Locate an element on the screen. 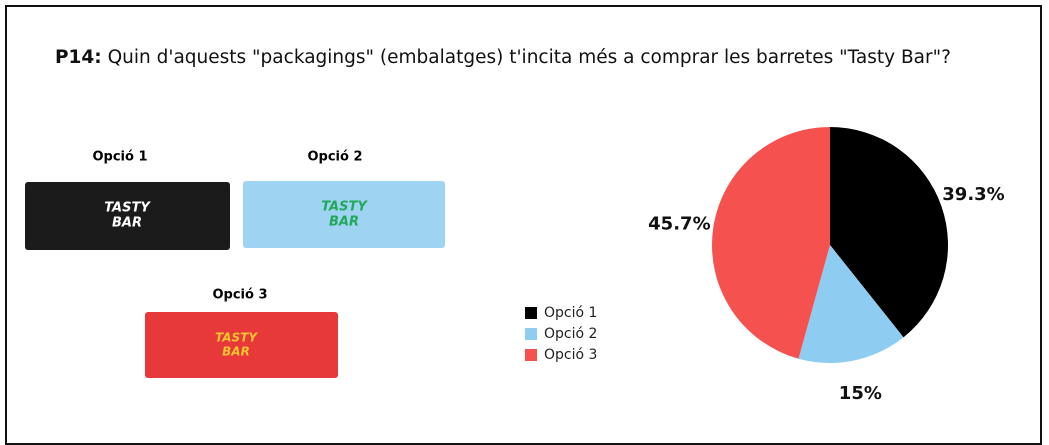  question-number: P14: is located at coordinates (78, 57).